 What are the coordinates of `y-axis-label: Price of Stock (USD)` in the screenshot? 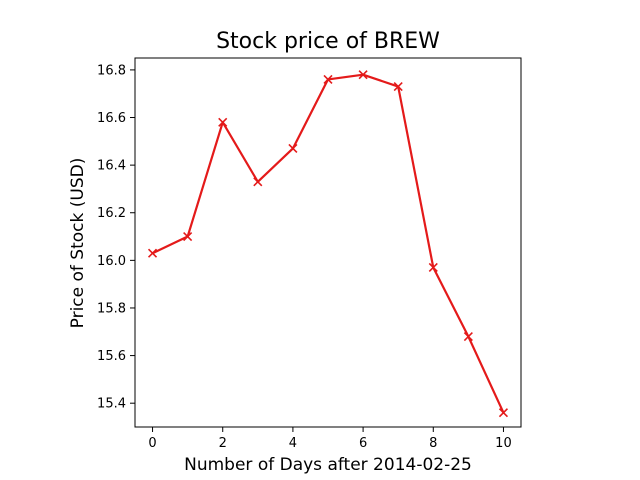 It's located at (78, 243).